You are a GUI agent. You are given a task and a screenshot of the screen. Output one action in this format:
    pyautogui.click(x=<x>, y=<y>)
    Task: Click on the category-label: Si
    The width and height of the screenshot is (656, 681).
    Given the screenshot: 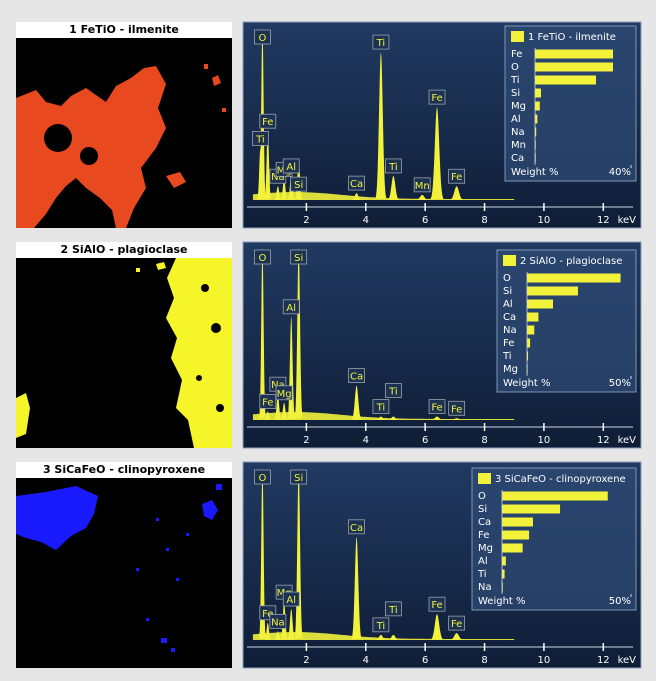 What is the action you would take?
    pyautogui.click(x=515, y=93)
    